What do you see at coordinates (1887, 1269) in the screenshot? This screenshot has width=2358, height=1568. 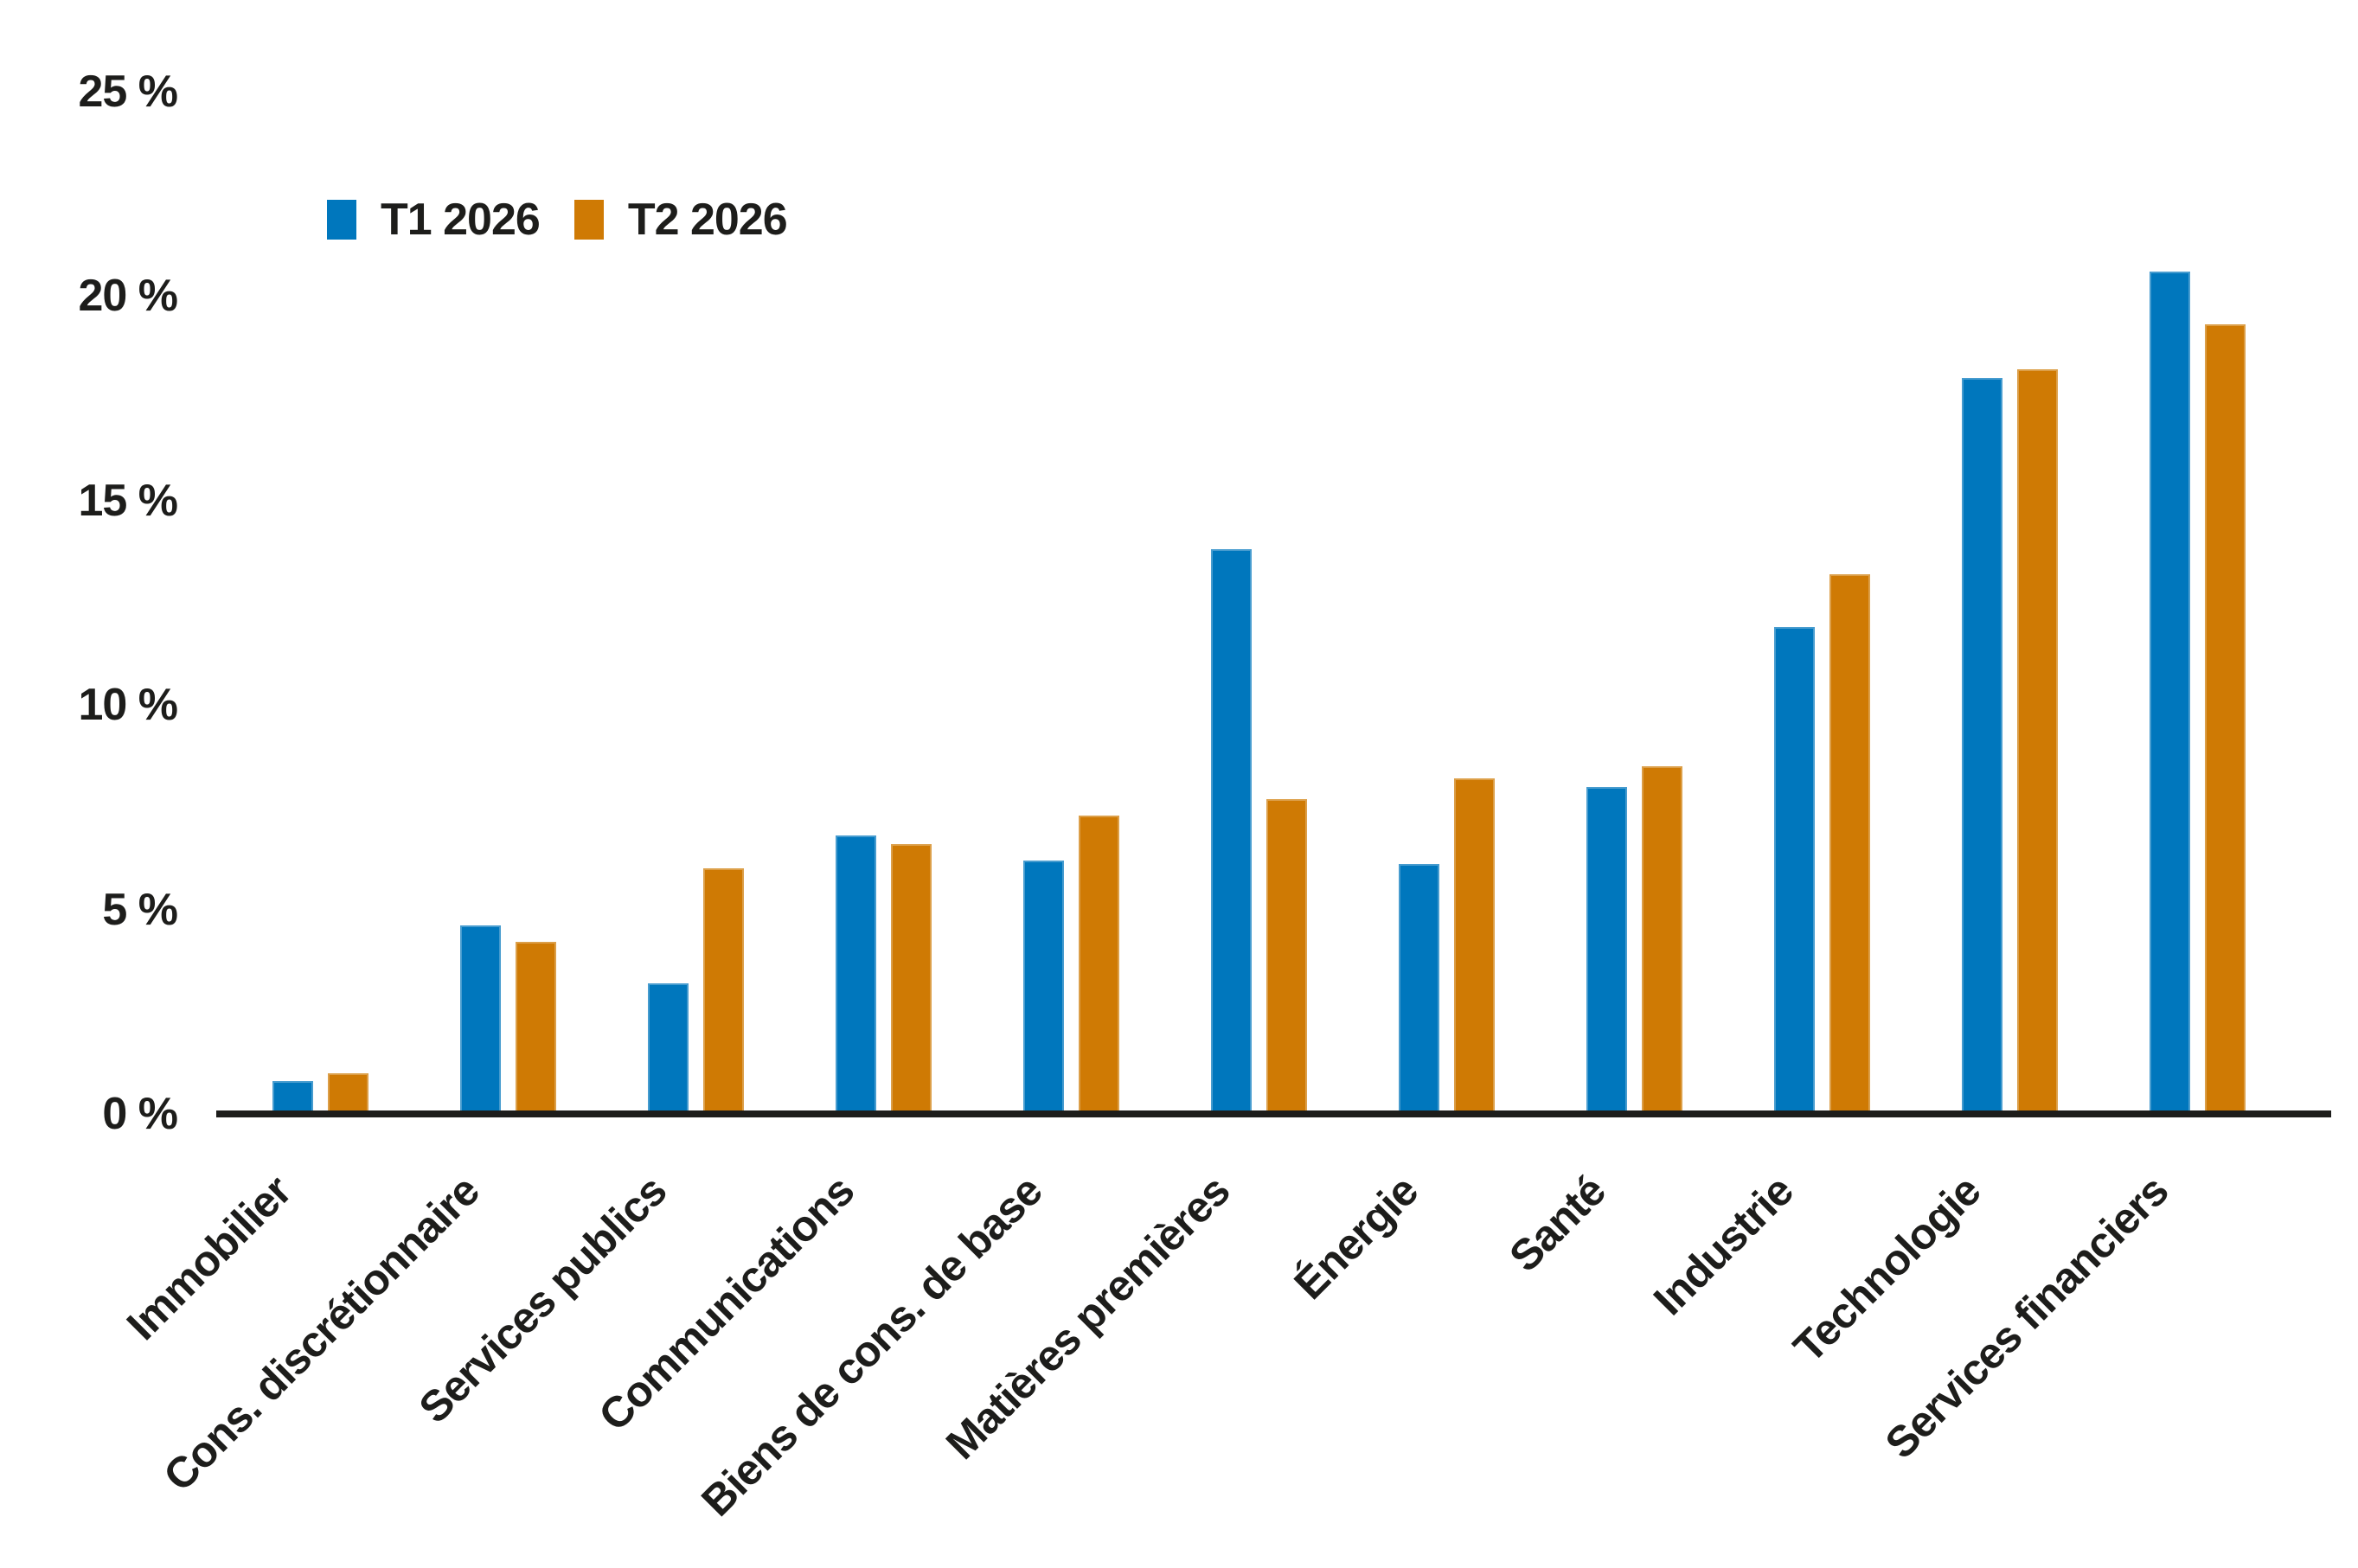 I see `category-label-9: Technologie` at bounding box center [1887, 1269].